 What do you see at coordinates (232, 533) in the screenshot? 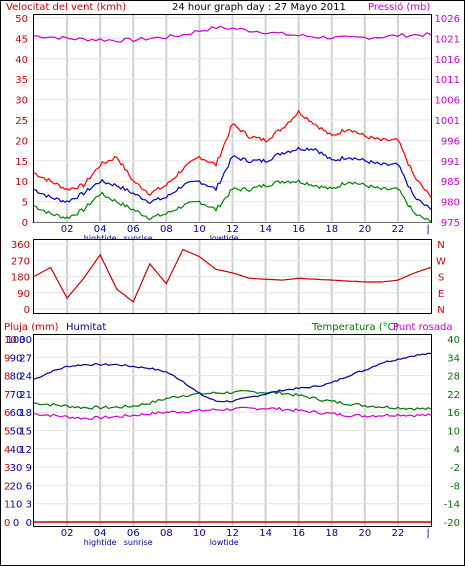
I see `x-tick-label: 12` at bounding box center [232, 533].